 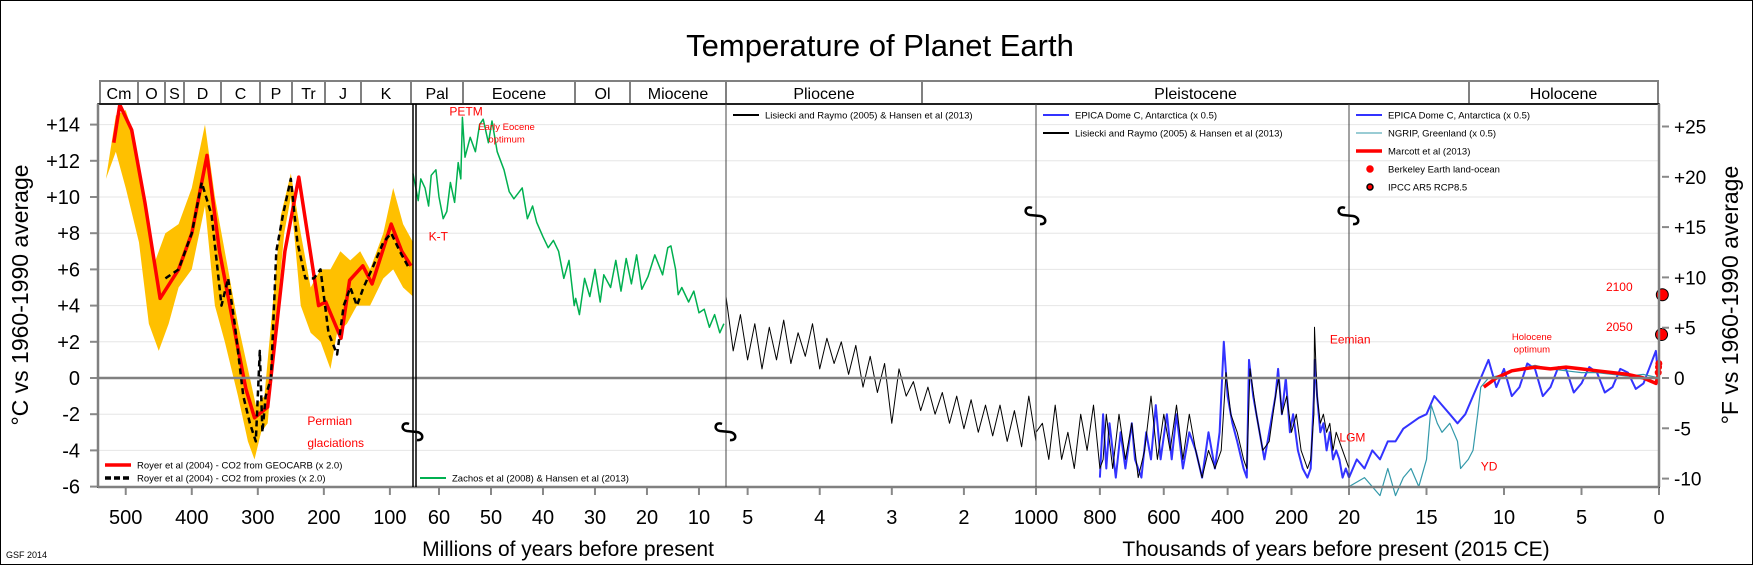 I want to click on legend-label: Marcott et al (2013), so click(x=1429, y=152).